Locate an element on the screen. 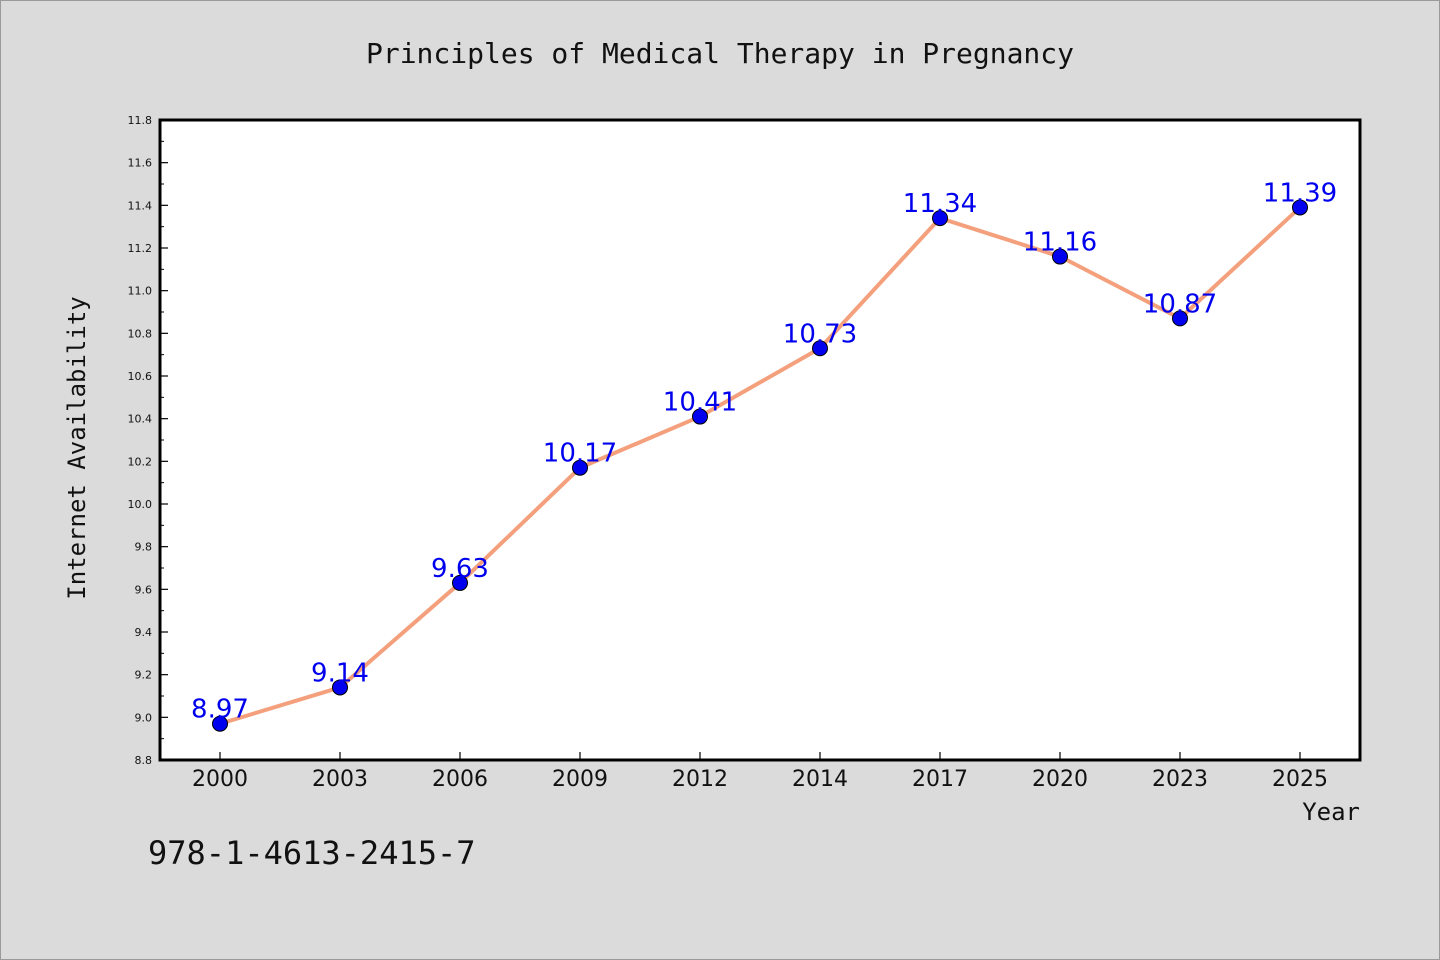  x-tick-label: 2020 is located at coordinates (1060, 779).